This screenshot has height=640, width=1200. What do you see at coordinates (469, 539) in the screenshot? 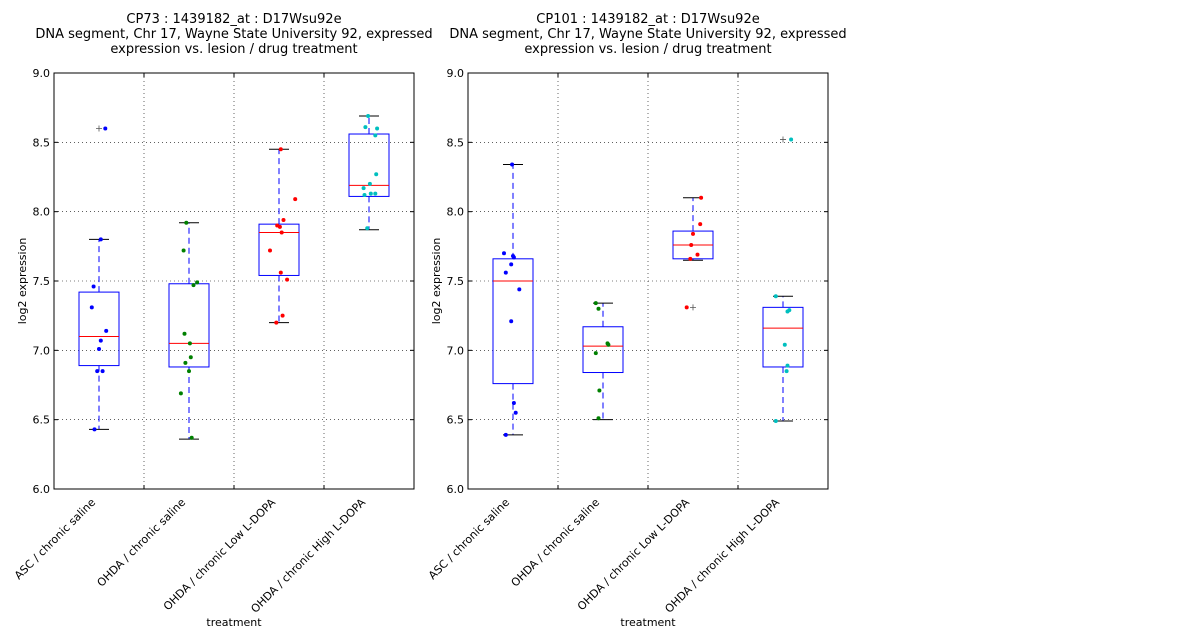
I see `x-tick-label: ASC / chronic saline` at bounding box center [469, 539].